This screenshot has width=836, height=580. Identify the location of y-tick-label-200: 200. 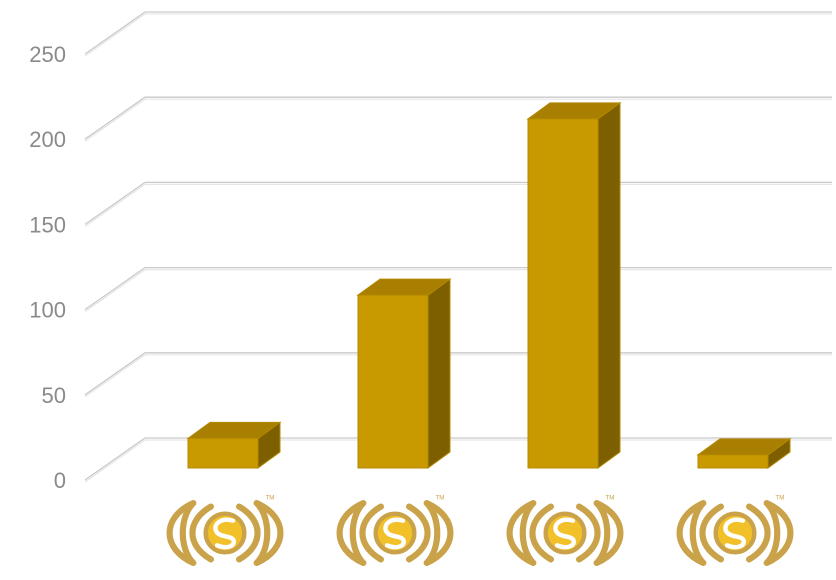
(47, 139).